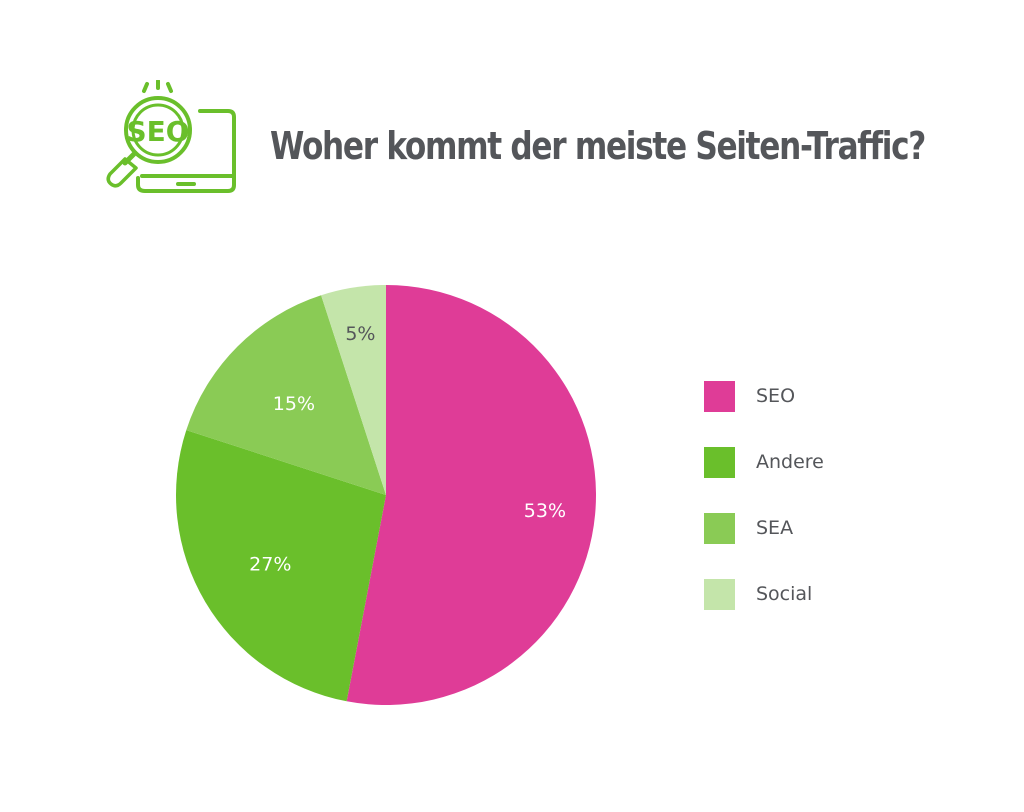 Image resolution: width=1024 pixels, height=812 pixels. What do you see at coordinates (360, 334) in the screenshot?
I see `pie-label-social: 5%` at bounding box center [360, 334].